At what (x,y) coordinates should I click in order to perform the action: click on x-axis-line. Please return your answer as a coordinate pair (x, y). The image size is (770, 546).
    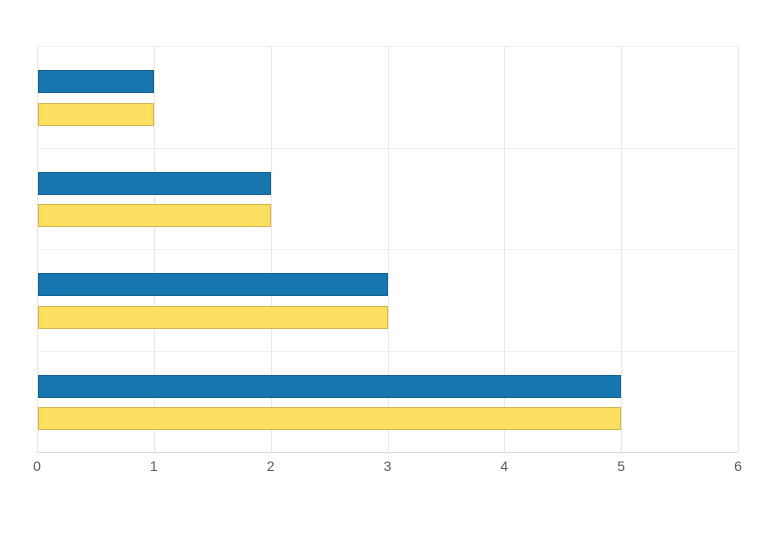
    Looking at the image, I should click on (387, 452).